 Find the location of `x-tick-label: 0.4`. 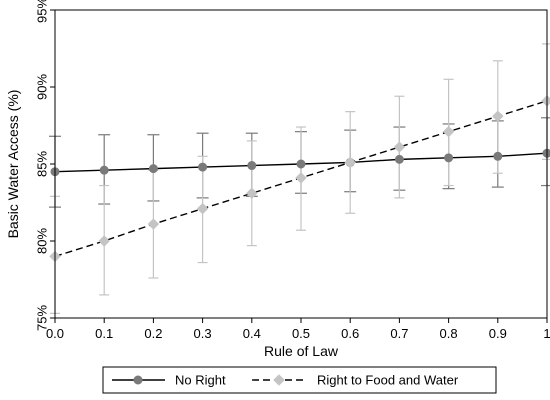

x-tick-label: 0.4 is located at coordinates (252, 333).